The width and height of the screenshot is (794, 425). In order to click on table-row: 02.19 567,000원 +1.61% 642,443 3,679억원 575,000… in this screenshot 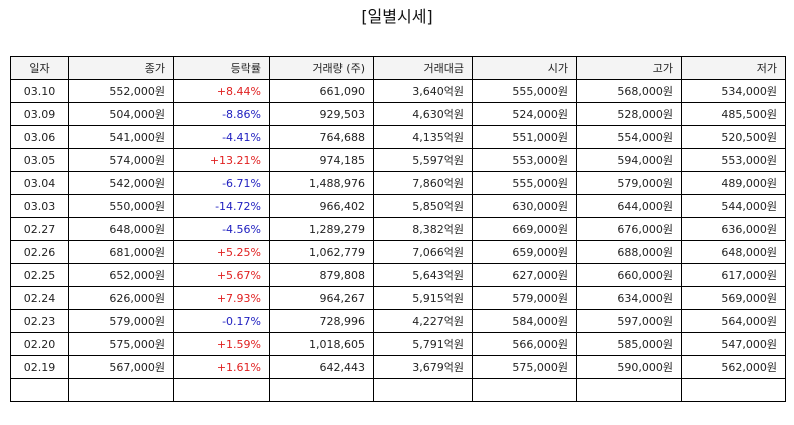, I will do `click(398, 367)`.